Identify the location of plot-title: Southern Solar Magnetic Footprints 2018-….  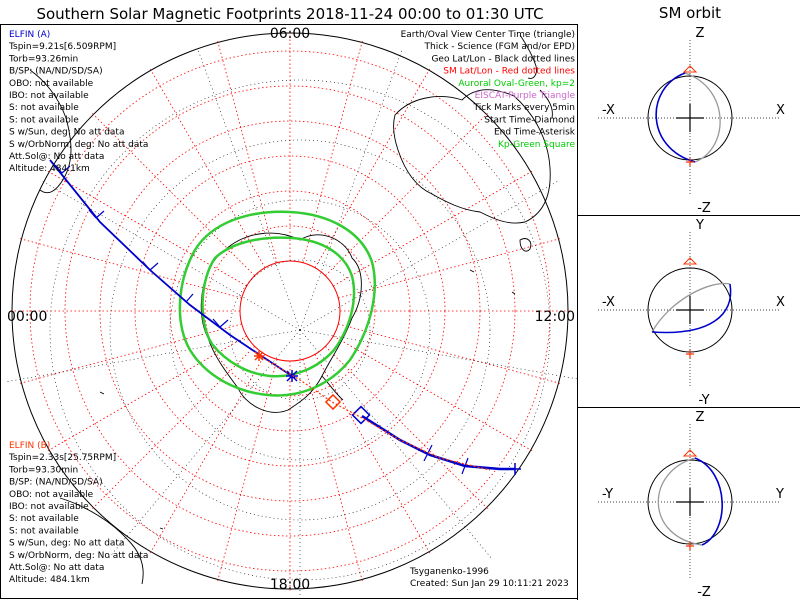
(289, 14).